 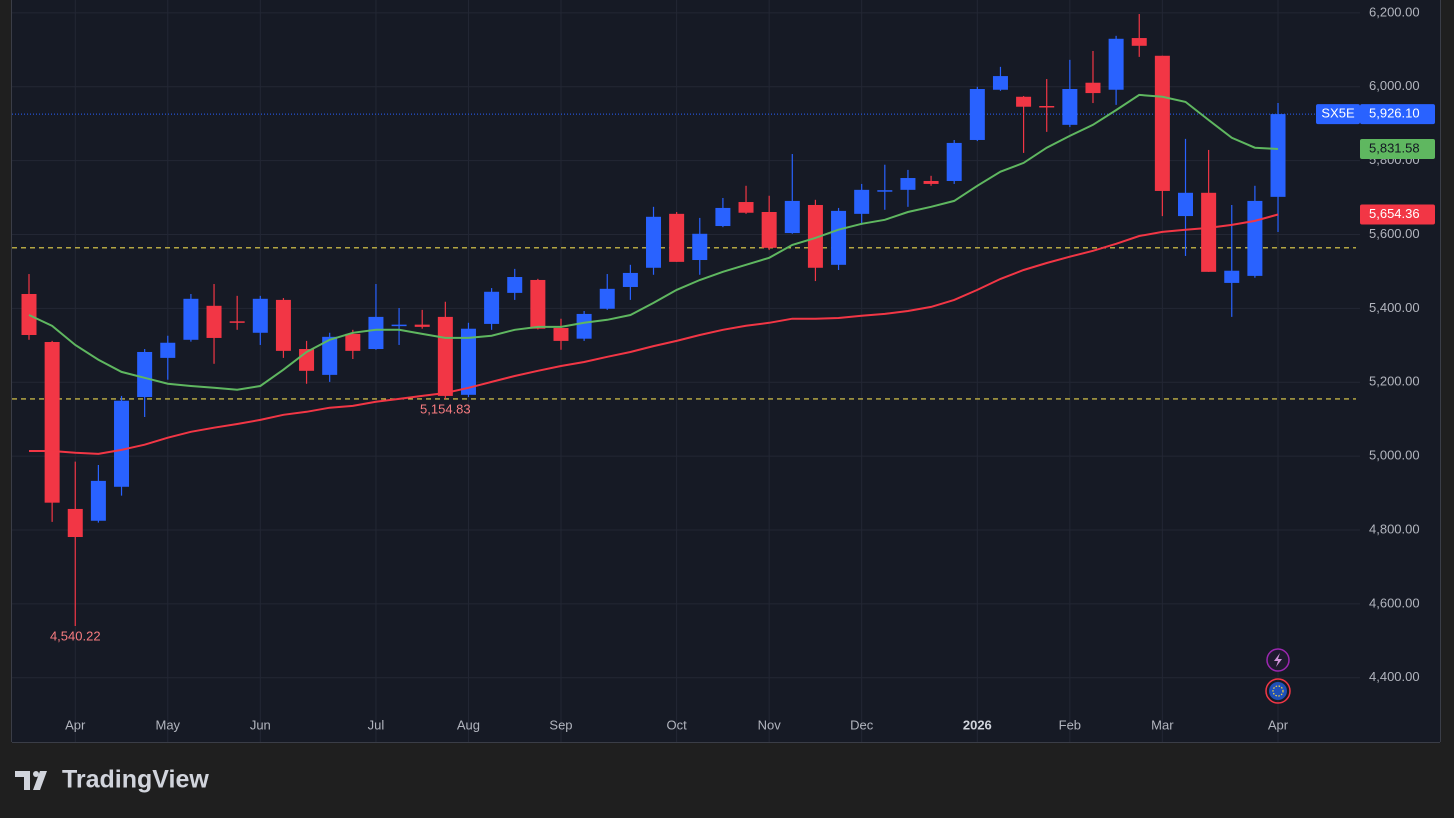 What do you see at coordinates (977, 724) in the screenshot?
I see `x-tick-label: 2026` at bounding box center [977, 724].